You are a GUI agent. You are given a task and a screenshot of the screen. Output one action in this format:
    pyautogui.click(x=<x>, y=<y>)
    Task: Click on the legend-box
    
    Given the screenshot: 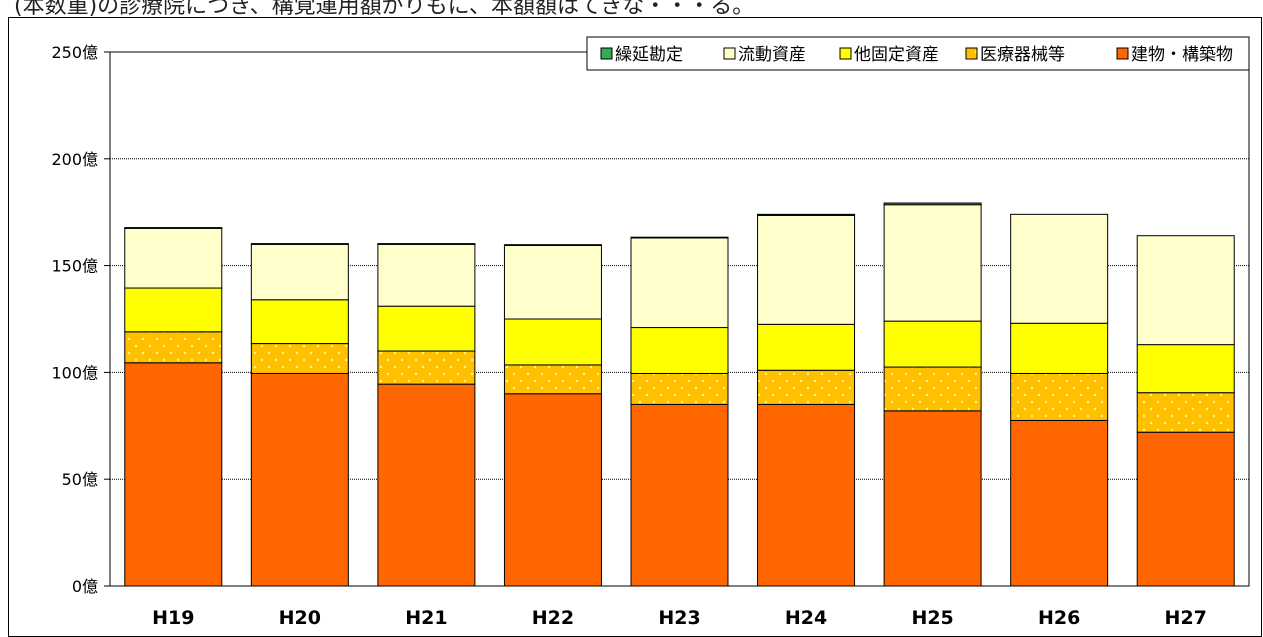 What is the action you would take?
    pyautogui.click(x=918, y=53)
    